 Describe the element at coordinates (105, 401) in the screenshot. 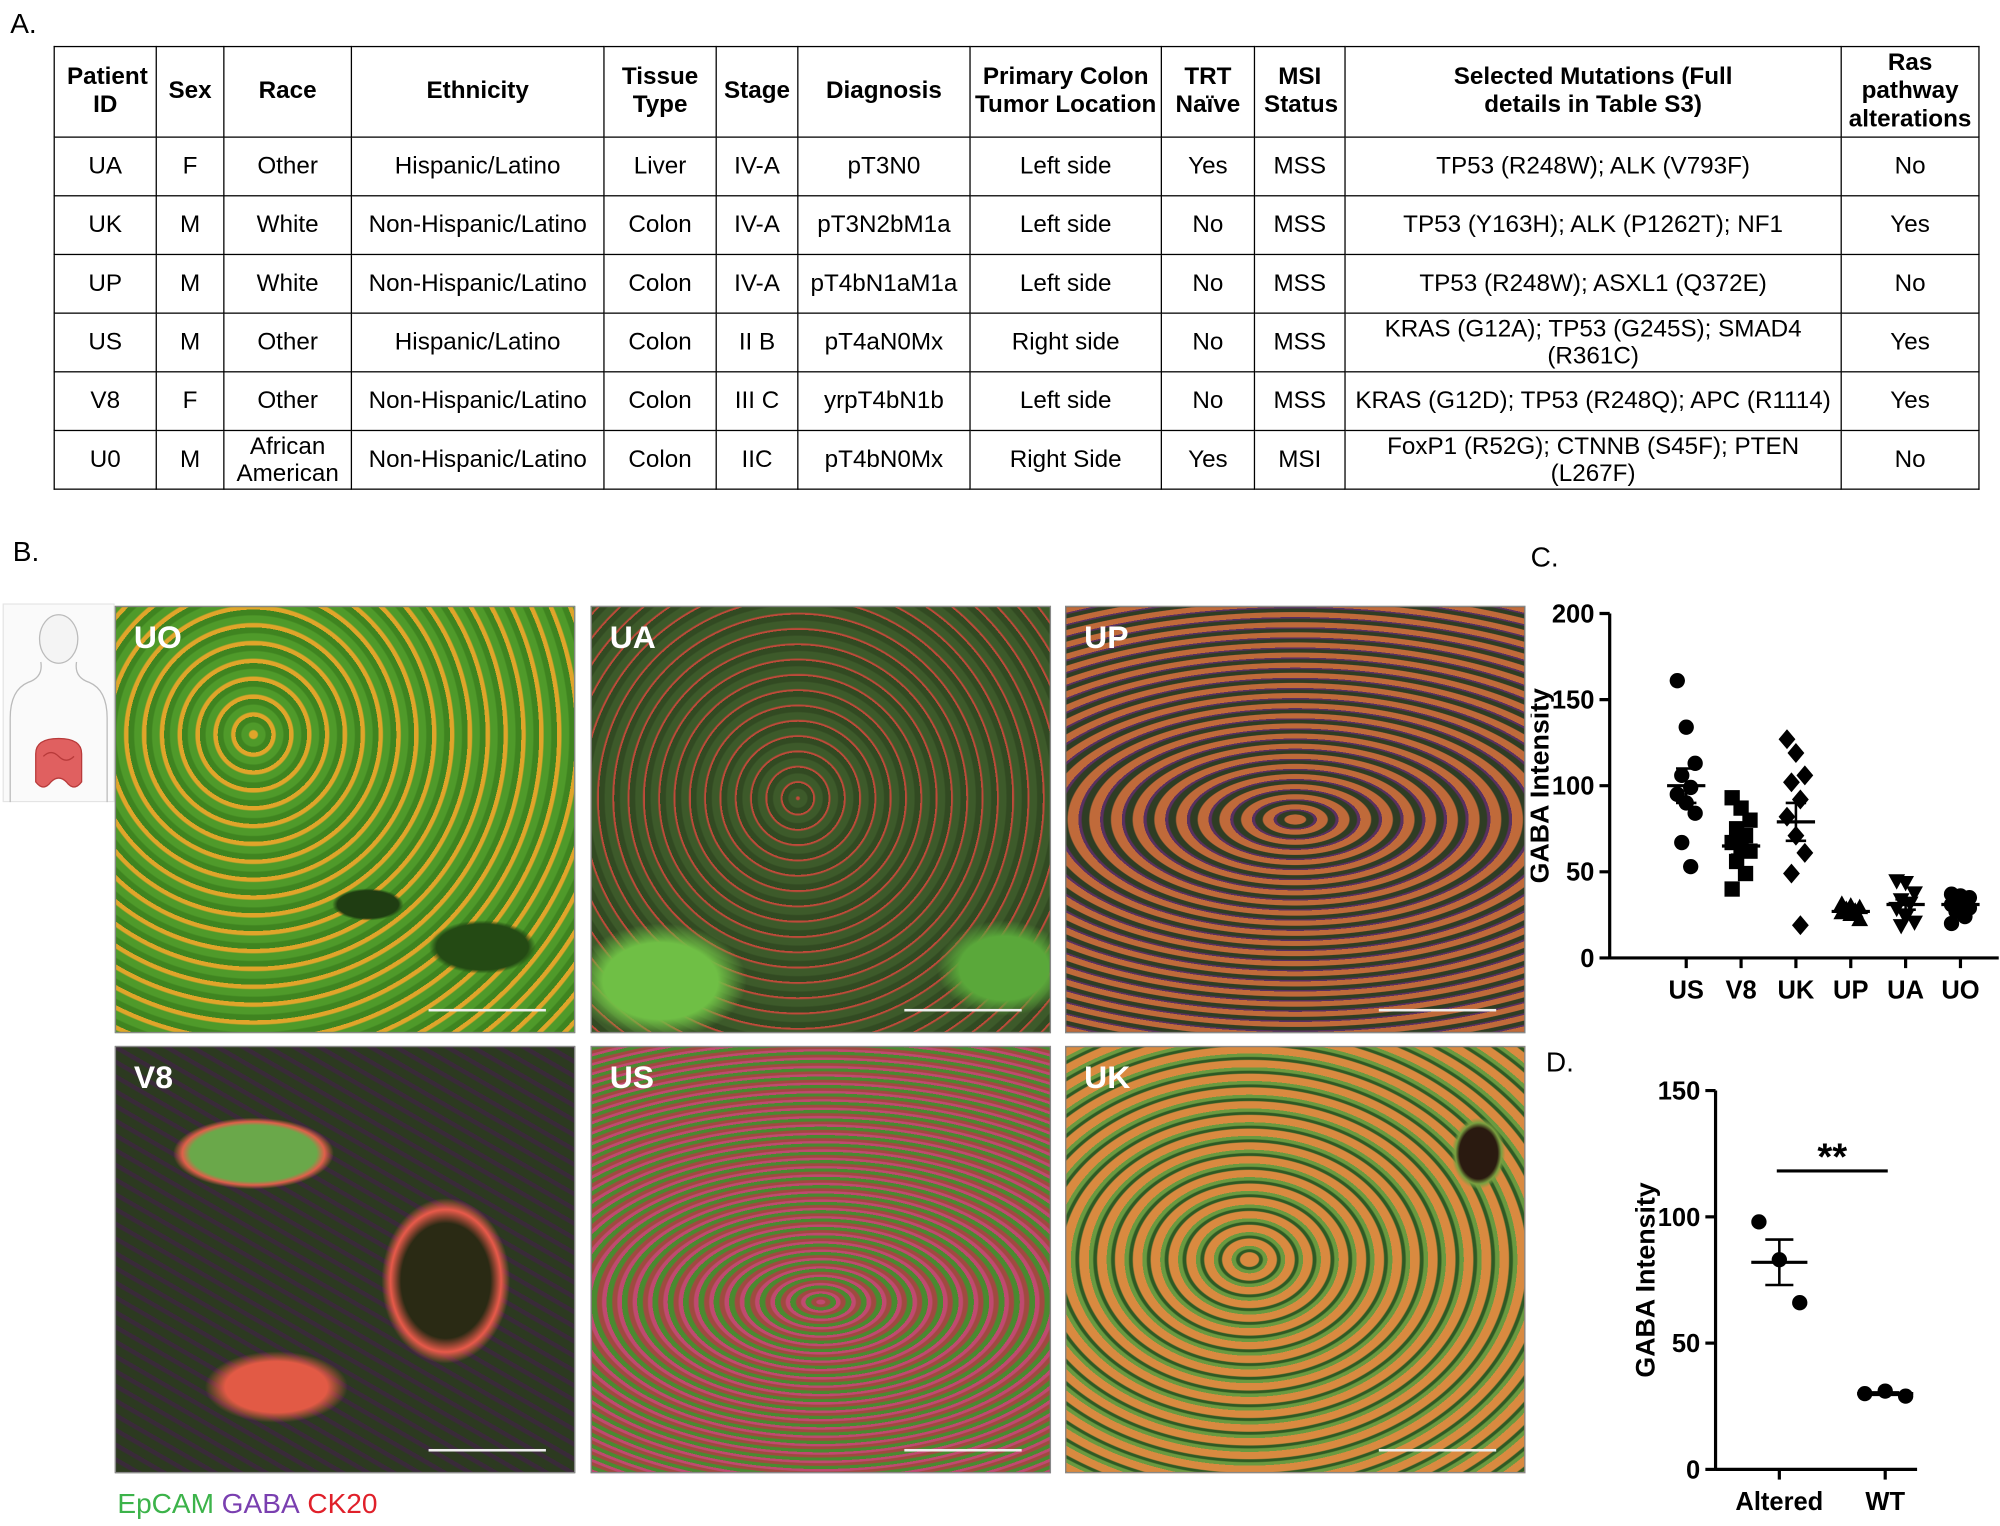

I see `table-cell: V8` at that location.